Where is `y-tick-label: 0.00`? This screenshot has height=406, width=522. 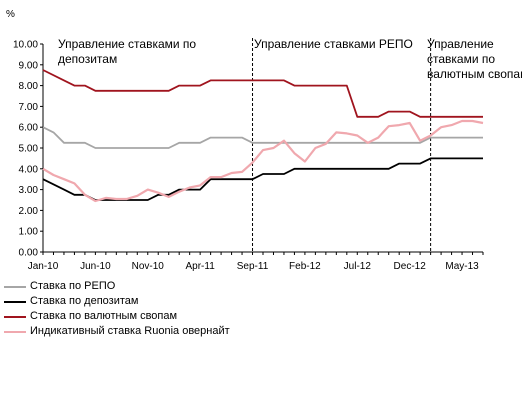 y-tick-label: 0.00 is located at coordinates (29, 253).